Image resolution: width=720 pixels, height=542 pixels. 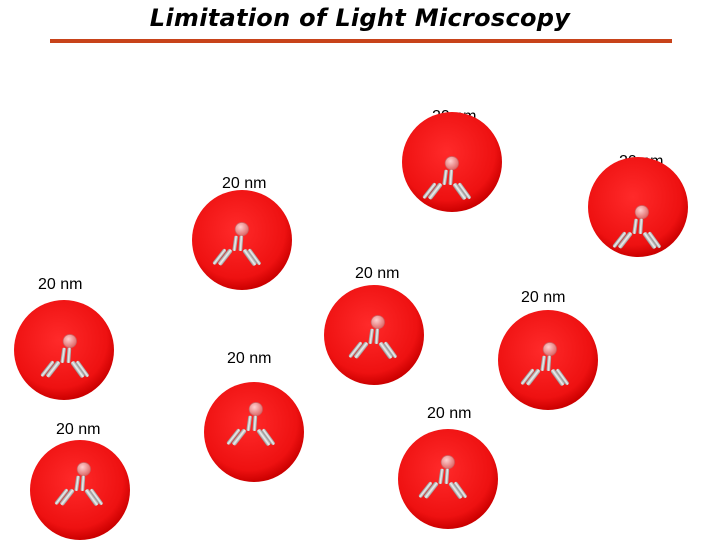 I want to click on title-underline, so click(x=361, y=41).